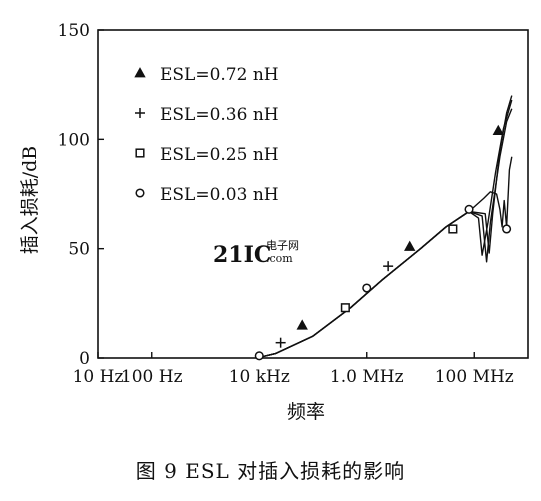 The width and height of the screenshot is (541, 501). Describe the element at coordinates (306, 412) in the screenshot. I see `x-axis-title: 频率` at that location.